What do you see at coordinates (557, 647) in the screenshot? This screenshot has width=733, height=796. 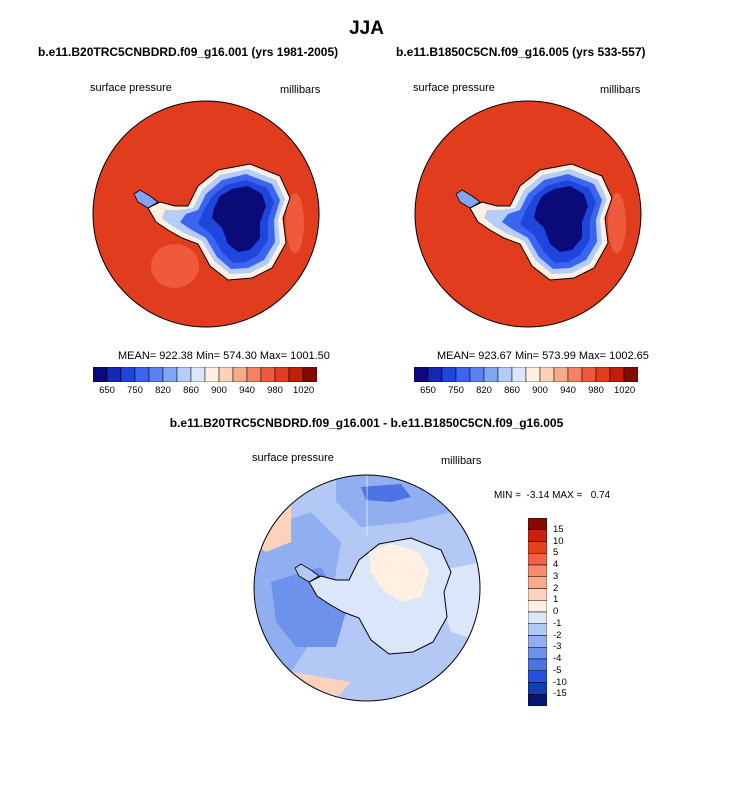 I see `colorbar-tick-label: -3` at bounding box center [557, 647].